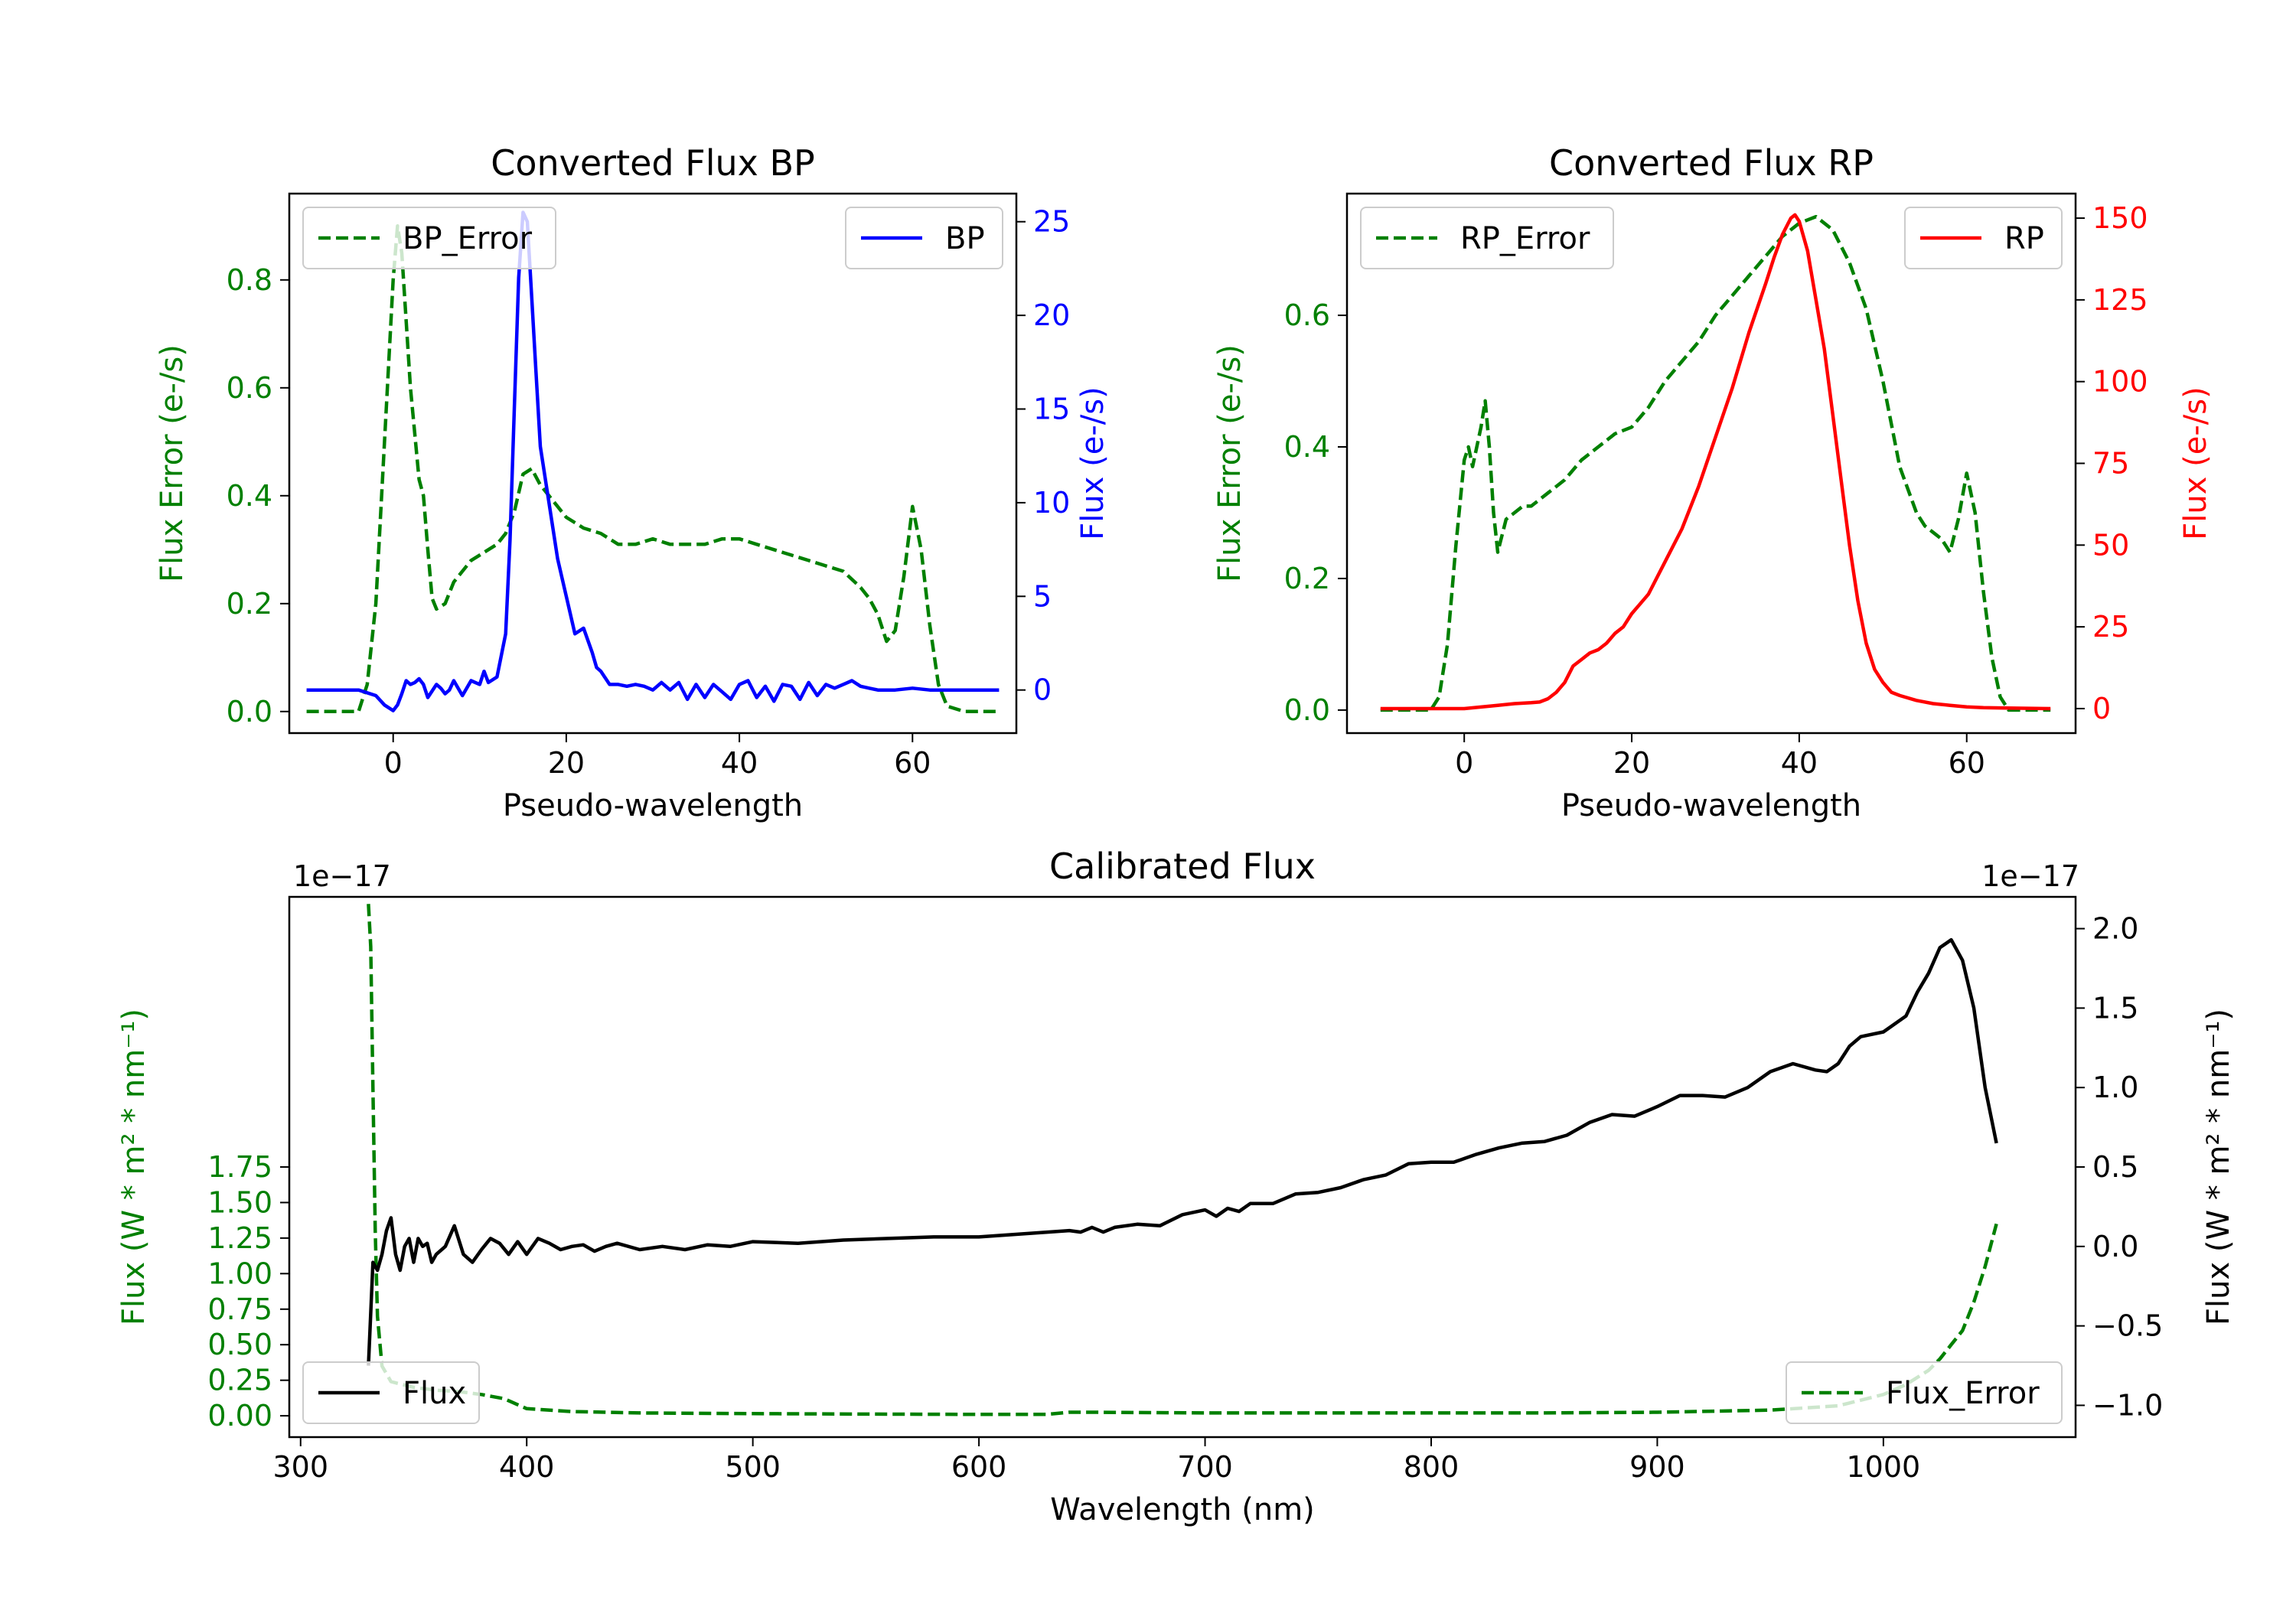 Image resolution: width=2296 pixels, height=1607 pixels. What do you see at coordinates (2030, 876) in the screenshot?
I see `cal-right-offset-text: 1e−17` at bounding box center [2030, 876].